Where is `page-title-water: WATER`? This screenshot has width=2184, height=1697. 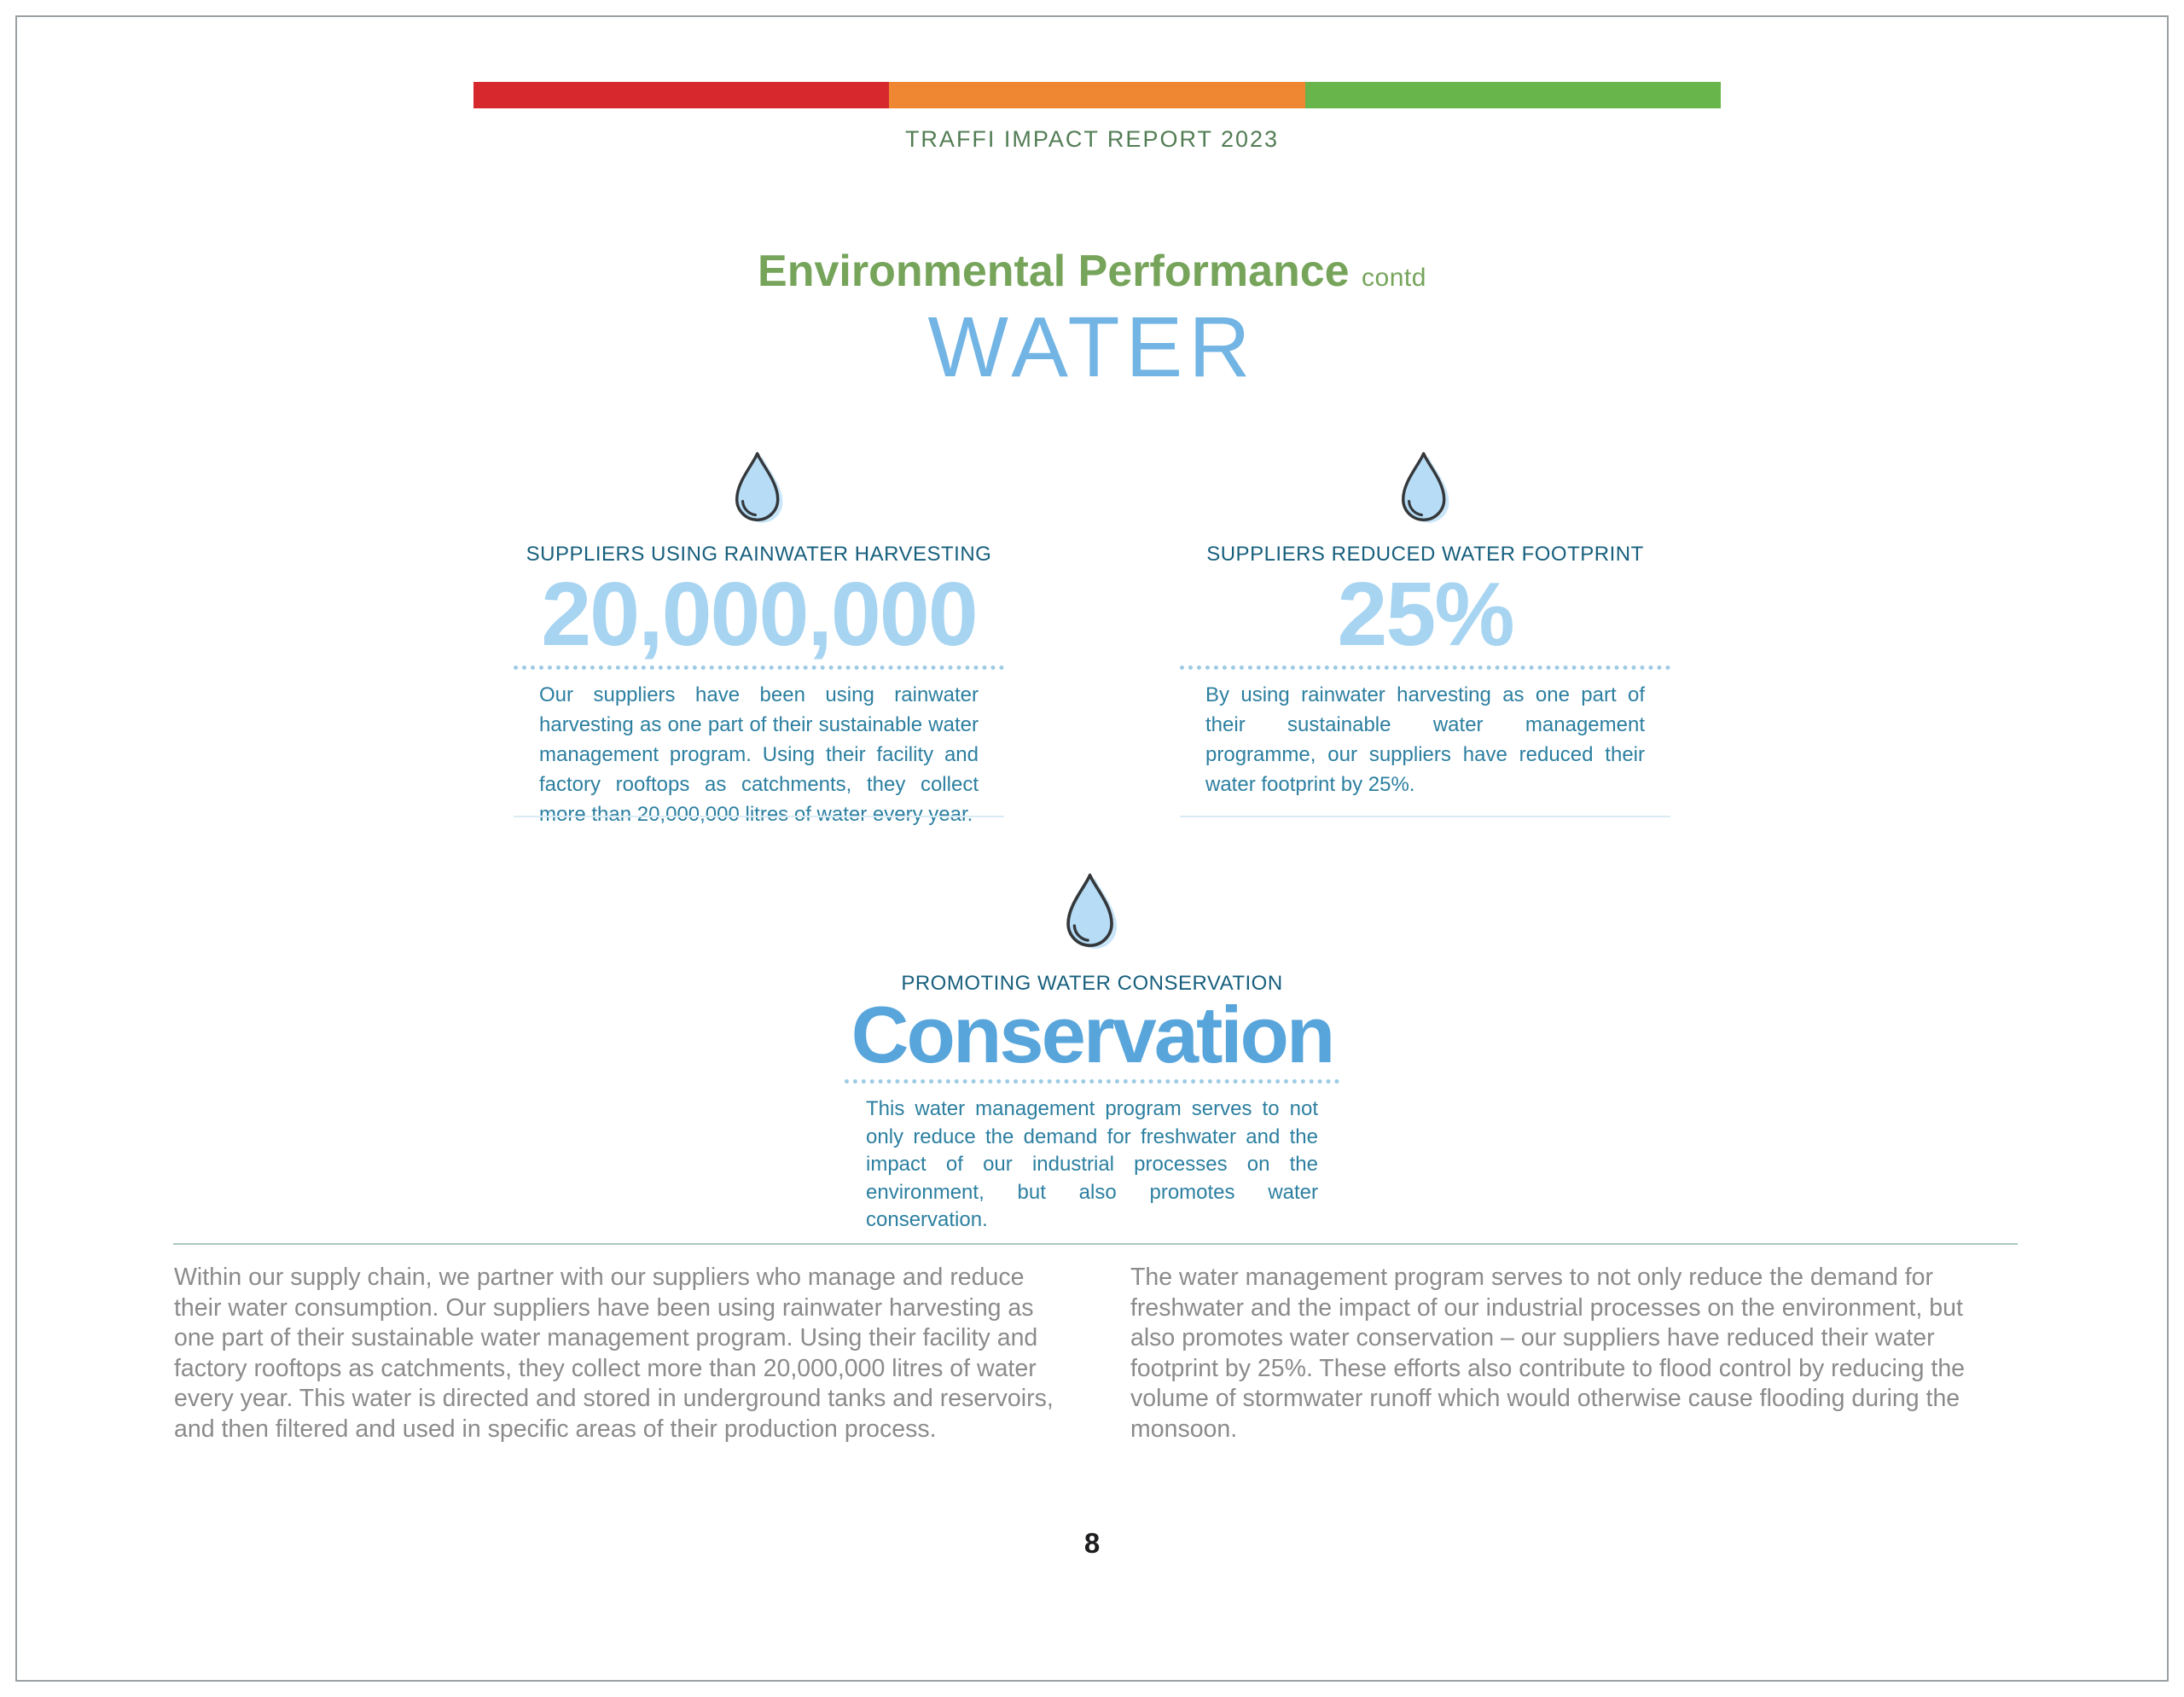
page-title-water: WATER is located at coordinates (1092, 347).